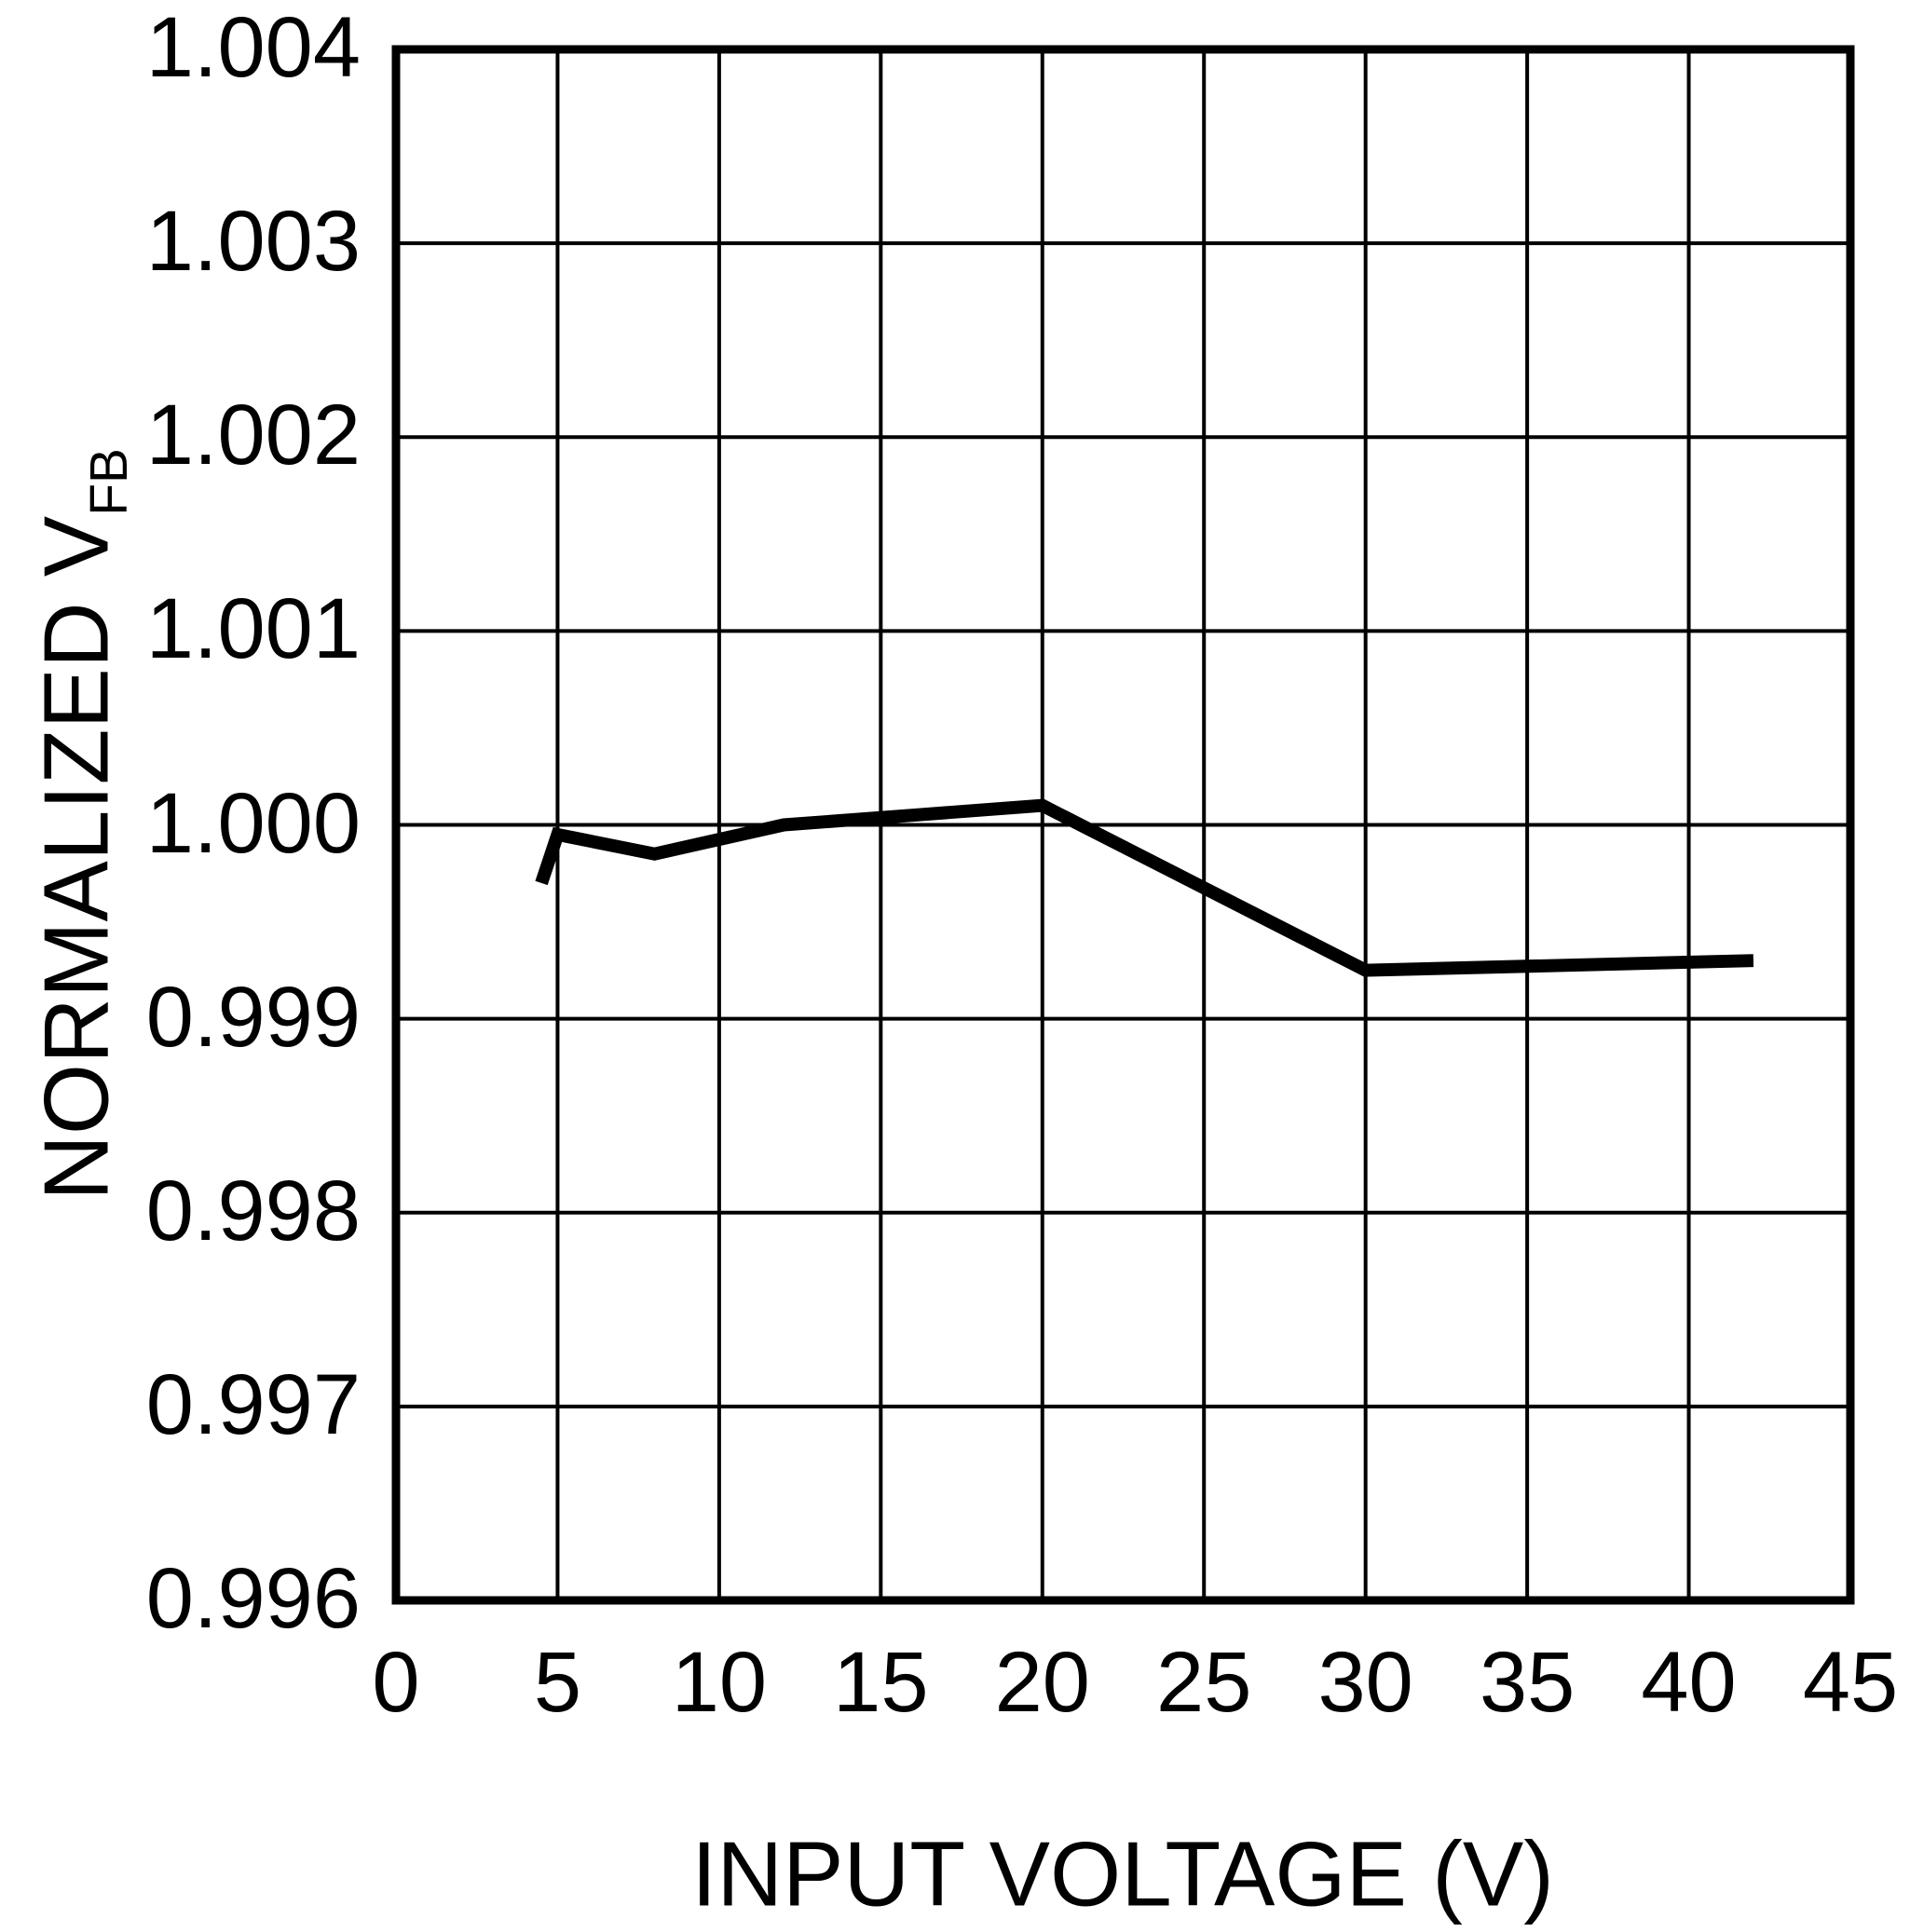  I want to click on x-axis-title: INPUT VOLTAGE (V), so click(1122, 1874).